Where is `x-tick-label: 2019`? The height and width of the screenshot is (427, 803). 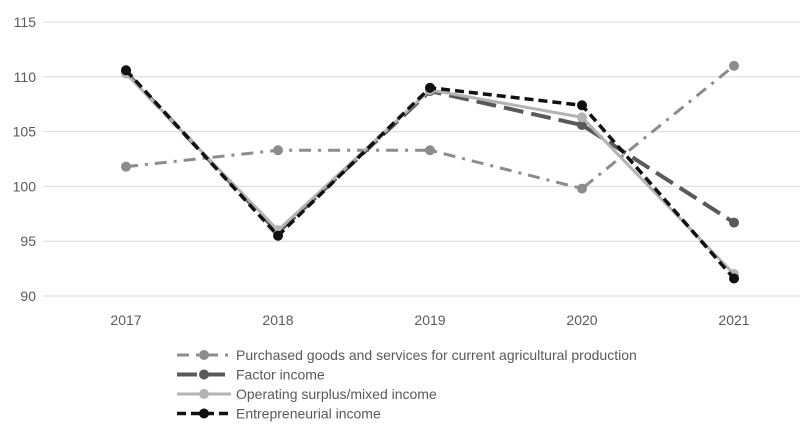
x-tick-label: 2019 is located at coordinates (429, 320).